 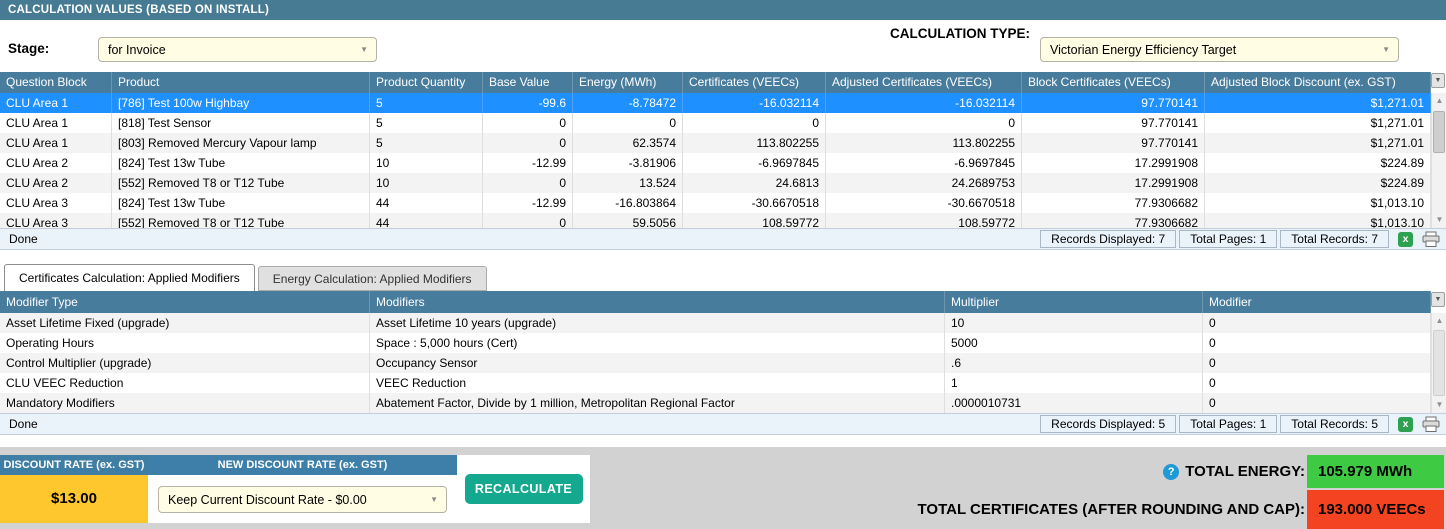 What do you see at coordinates (1375, 471) in the screenshot?
I see `total-energy-value: 105.979 MWh` at bounding box center [1375, 471].